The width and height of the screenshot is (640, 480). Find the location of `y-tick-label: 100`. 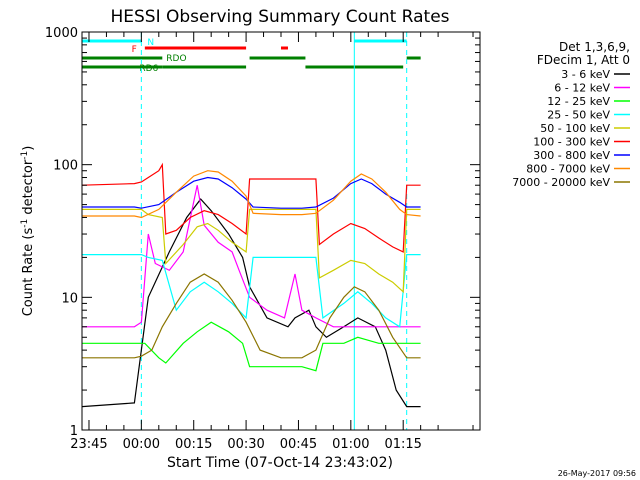

y-tick-label: 100 is located at coordinates (65, 166).